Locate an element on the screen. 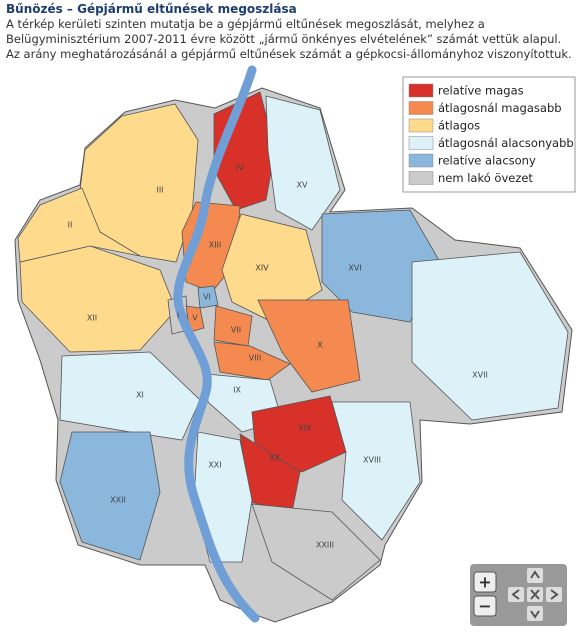 This screenshot has width=579, height=642. district-label: II is located at coordinates (70, 225).